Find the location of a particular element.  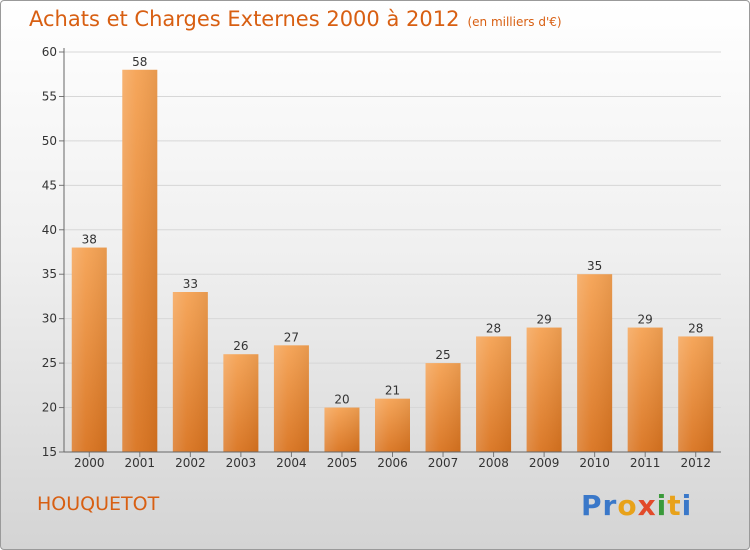

x-tick-label: 2010 is located at coordinates (594, 463).